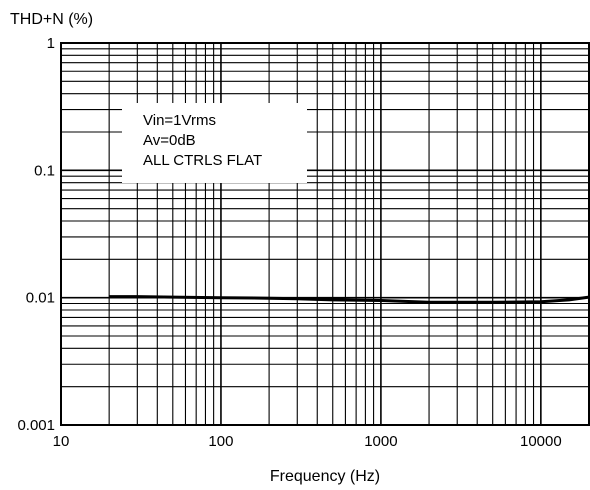 This screenshot has width=590, height=490. Describe the element at coordinates (51, 19) in the screenshot. I see `y-axis-label: THD+N (%)` at that location.